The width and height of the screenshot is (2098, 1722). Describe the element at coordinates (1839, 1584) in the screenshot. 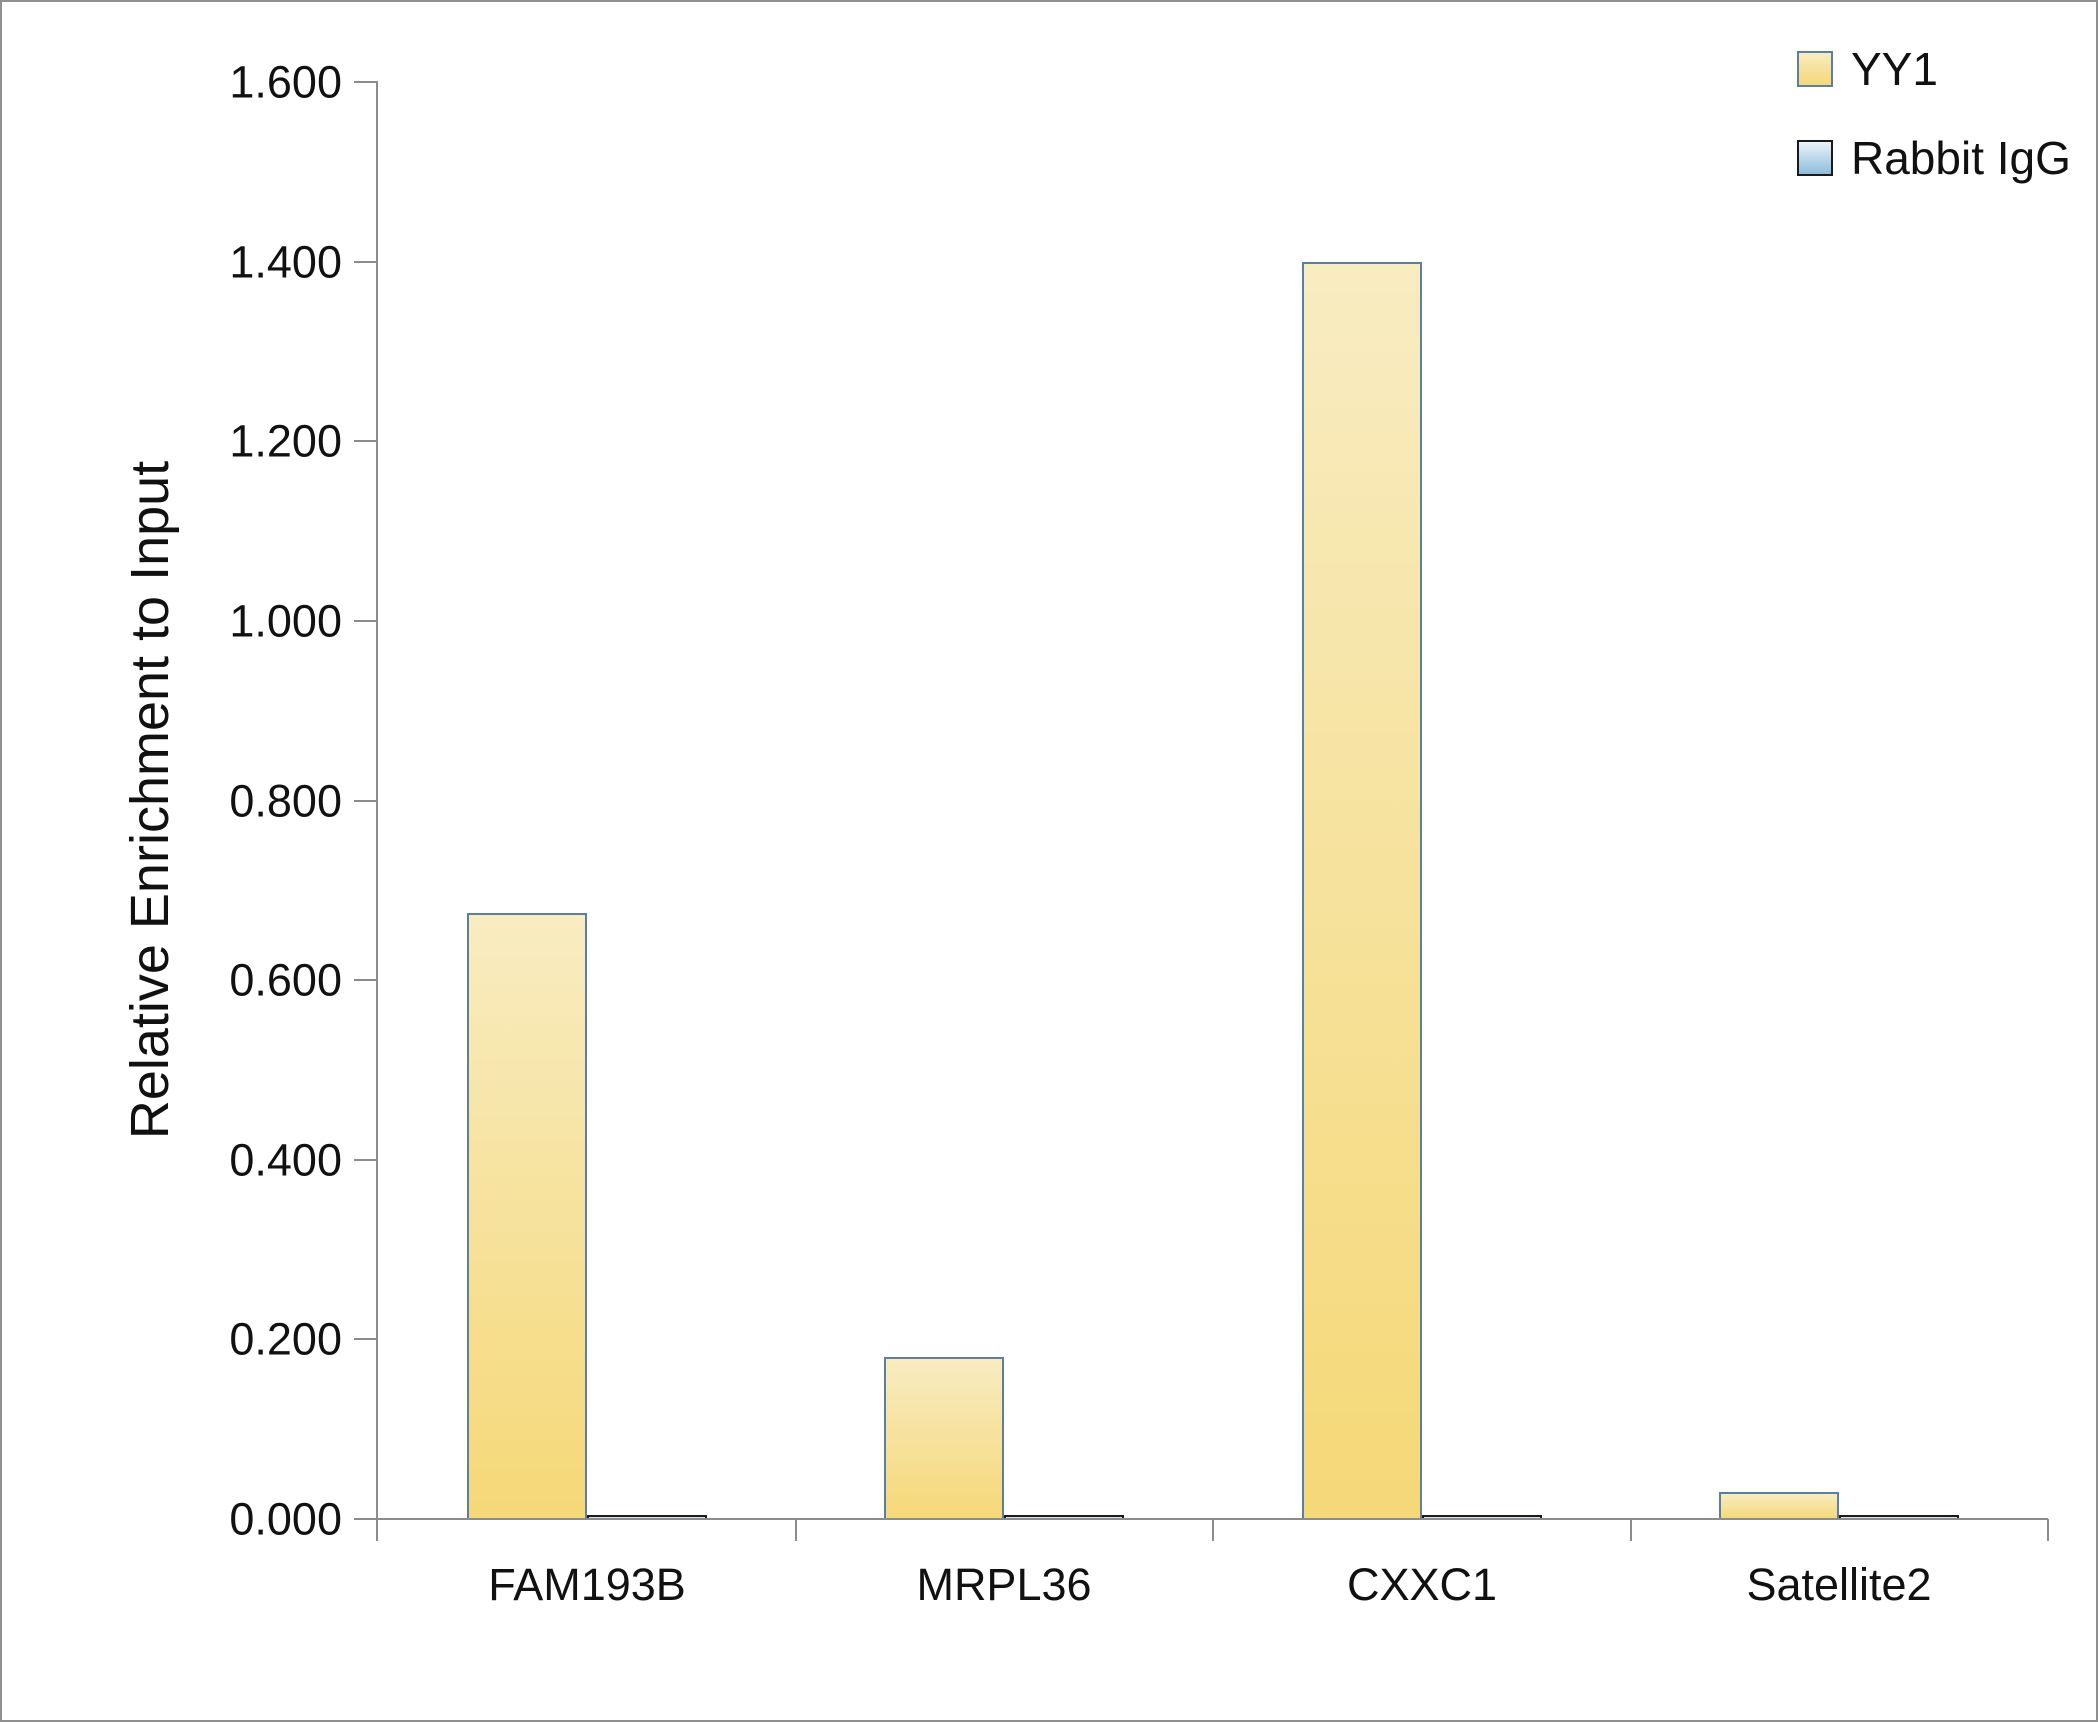

I see `x-category-label: Satellite2` at that location.